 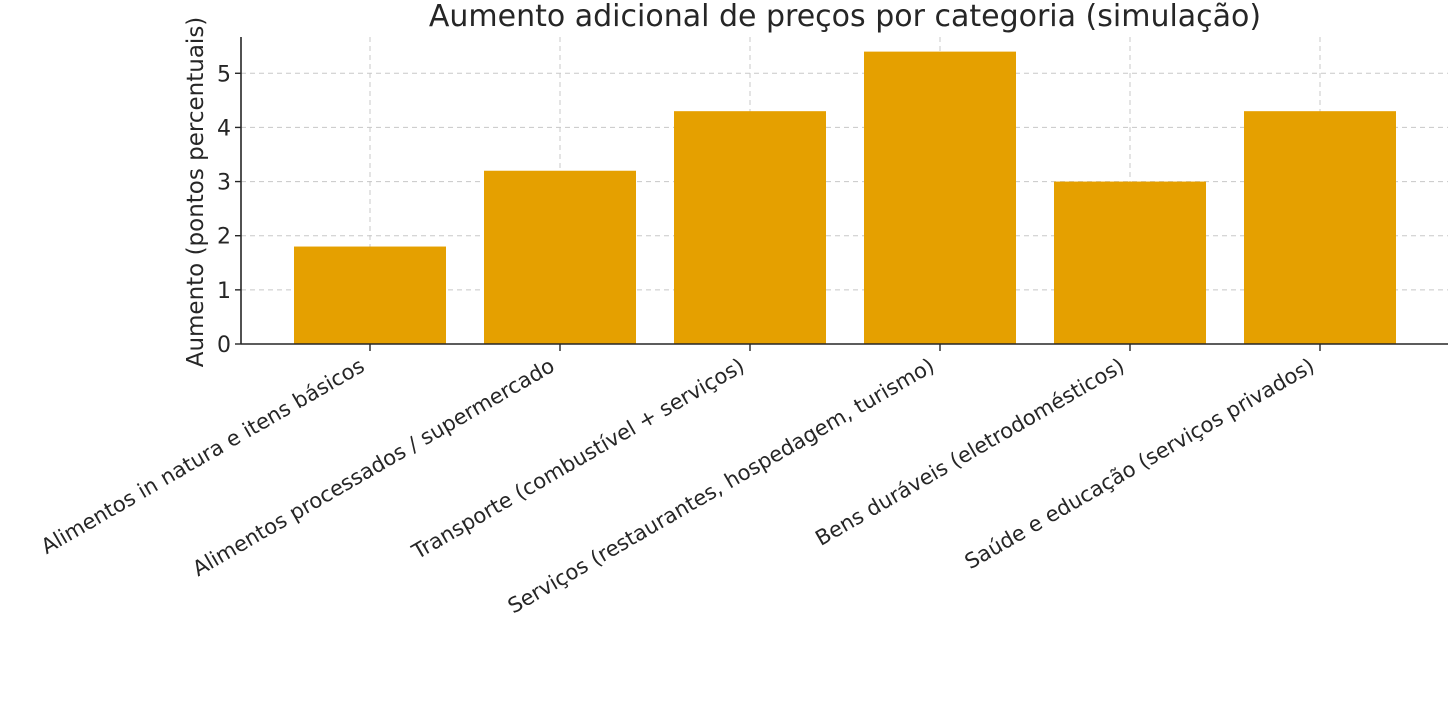 I want to click on x-tick-label: Alimentos processados / supermercado, so click(x=373, y=468).